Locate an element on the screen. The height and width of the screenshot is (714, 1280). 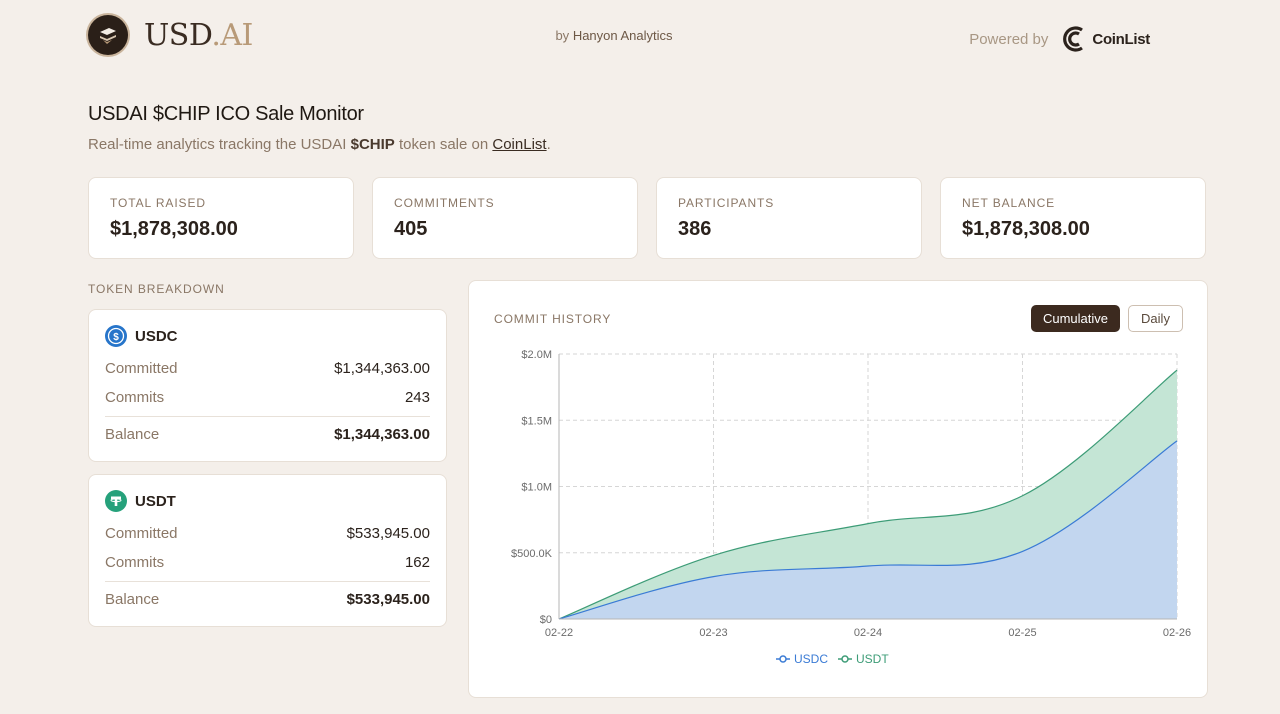
coinlist-icon is located at coordinates (1073, 39).